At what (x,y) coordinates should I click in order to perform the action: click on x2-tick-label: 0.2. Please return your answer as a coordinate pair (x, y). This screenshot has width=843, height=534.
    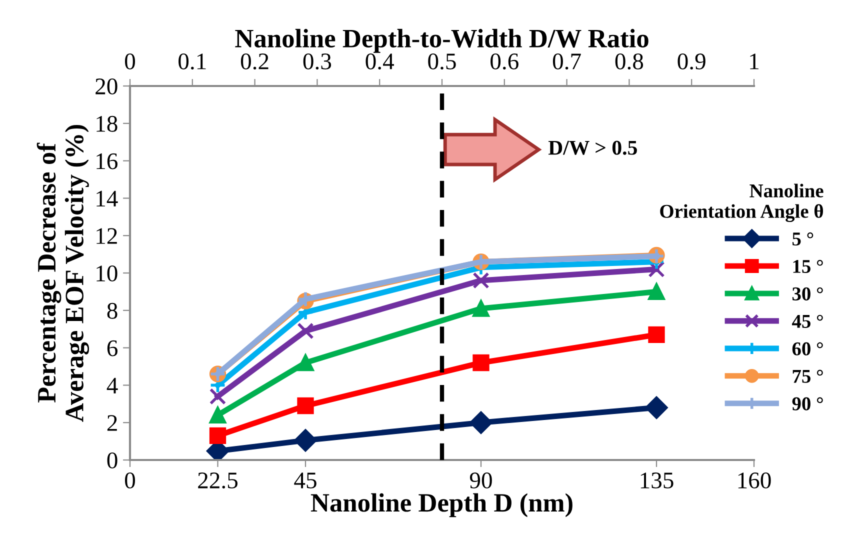
    Looking at the image, I should click on (254, 61).